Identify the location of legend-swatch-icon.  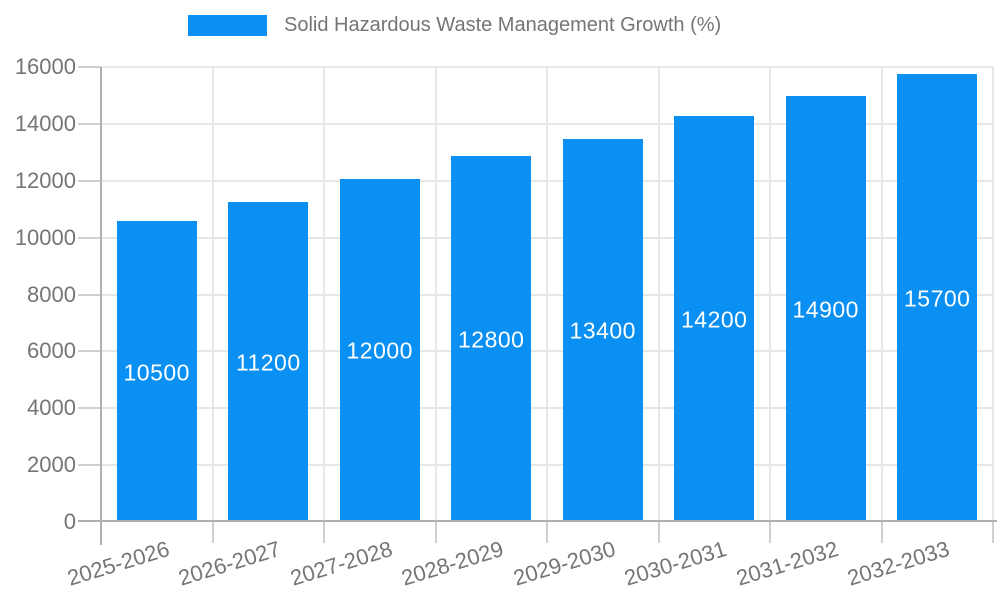
(227, 25).